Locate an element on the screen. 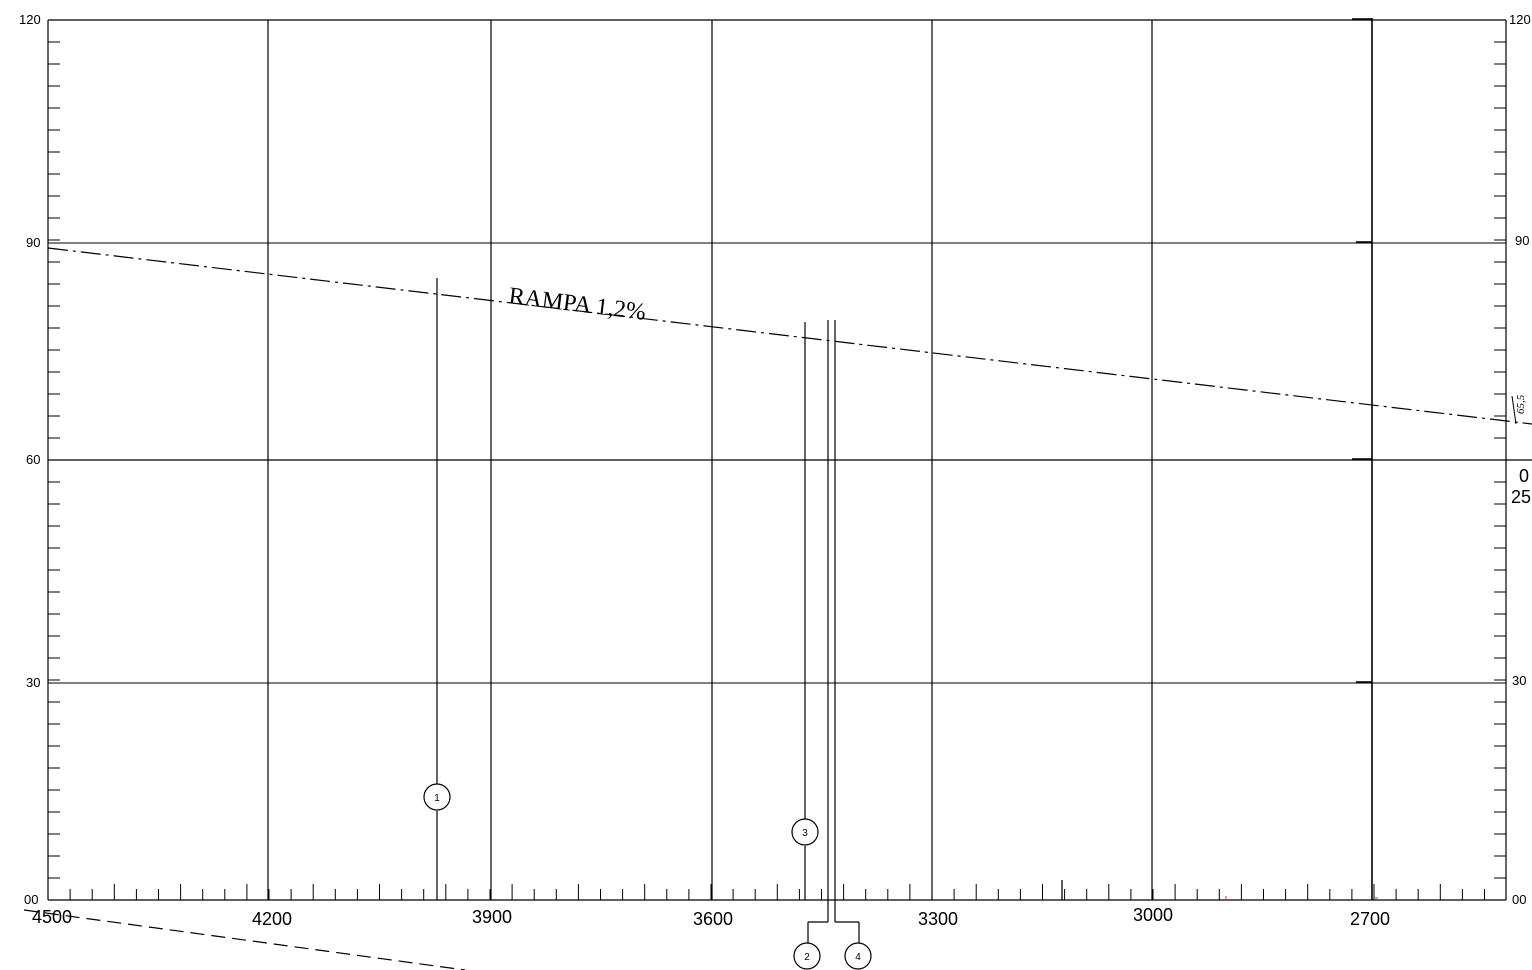  right-axis-ticks is located at coordinates (1500, 460).